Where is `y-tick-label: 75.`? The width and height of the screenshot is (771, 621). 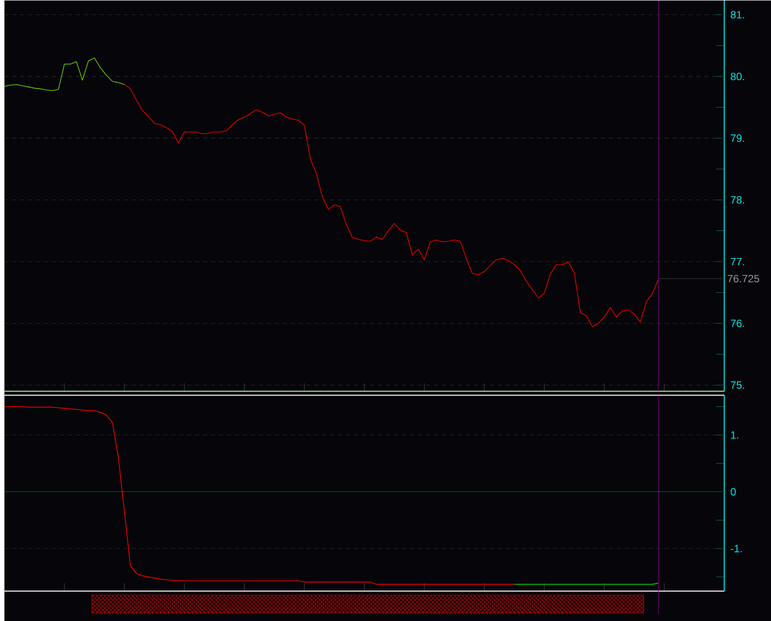
y-tick-label: 75. is located at coordinates (737, 385).